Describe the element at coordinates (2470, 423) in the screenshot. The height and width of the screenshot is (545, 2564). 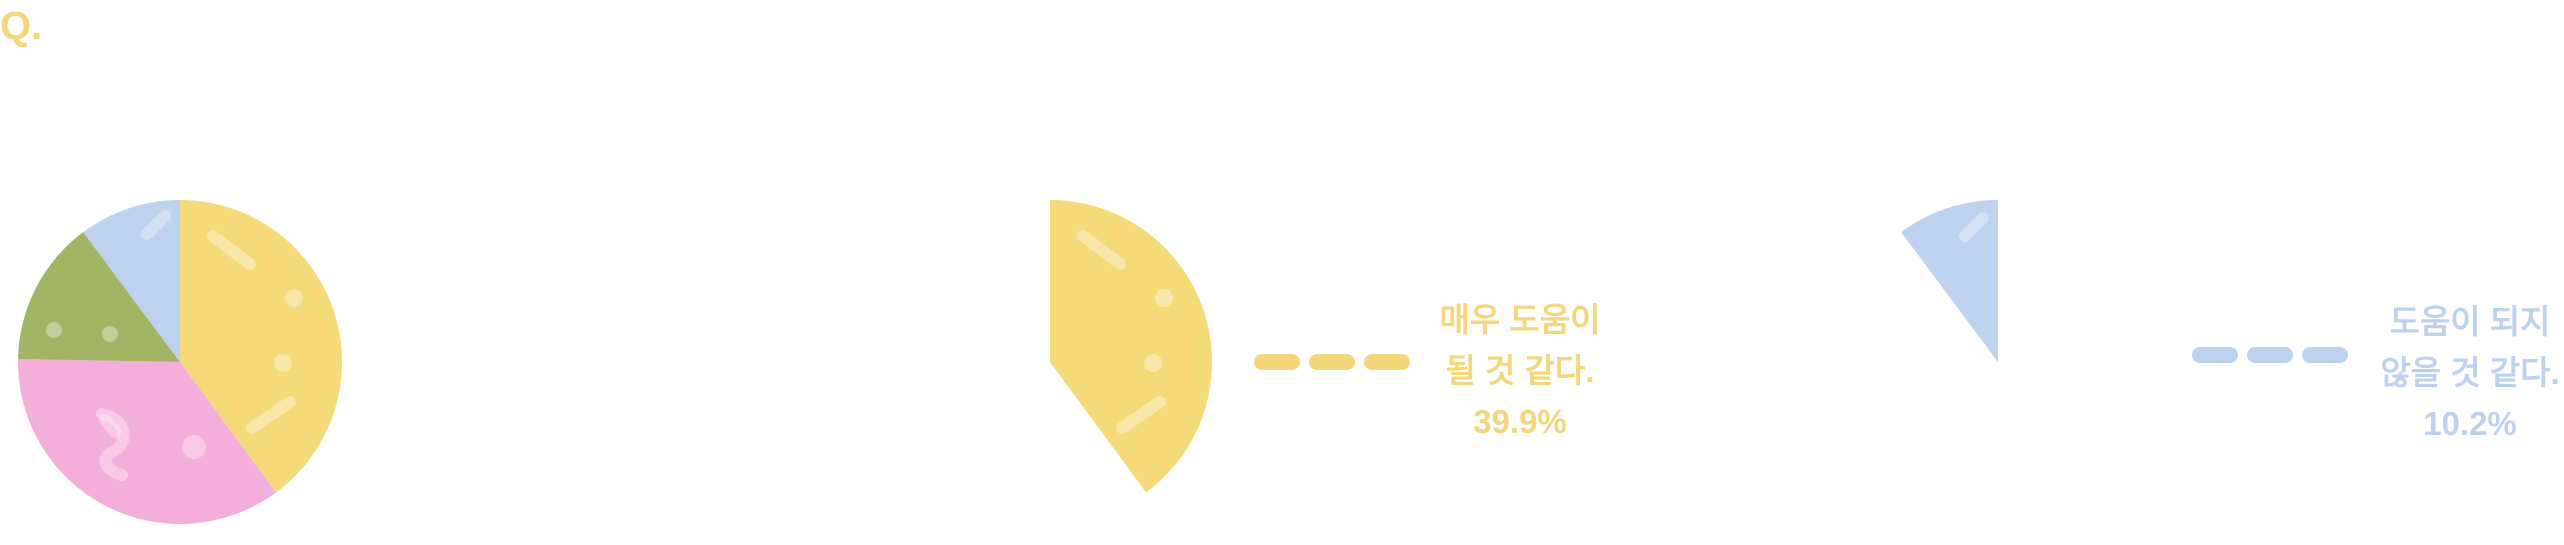
I see `callout-percent: 10.2%` at that location.